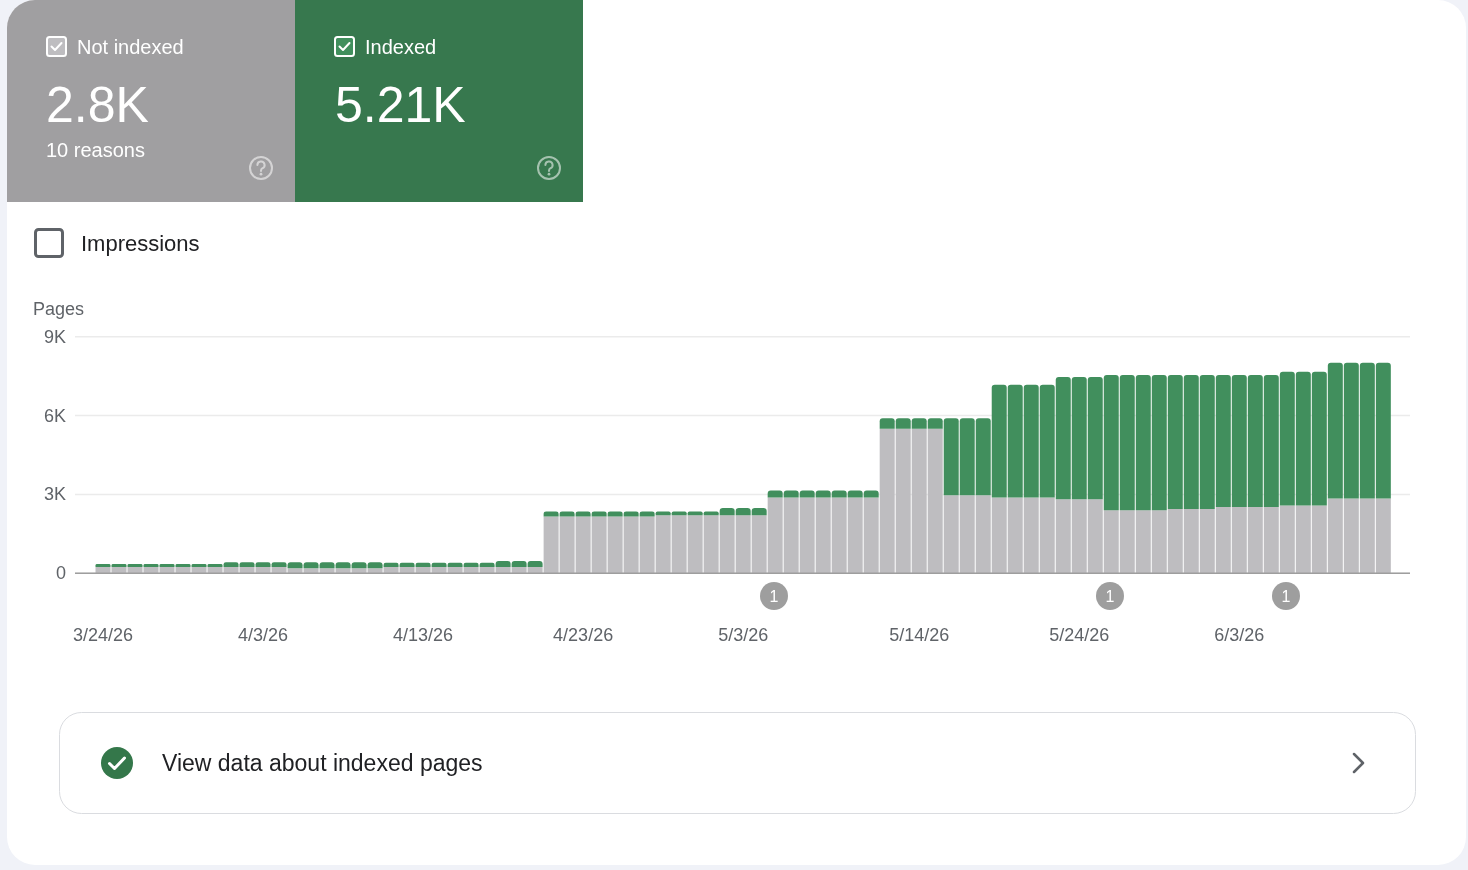 Image resolution: width=1468 pixels, height=870 pixels. Describe the element at coordinates (423, 635) in the screenshot. I see `x-tick-label: 4/13/26` at that location.